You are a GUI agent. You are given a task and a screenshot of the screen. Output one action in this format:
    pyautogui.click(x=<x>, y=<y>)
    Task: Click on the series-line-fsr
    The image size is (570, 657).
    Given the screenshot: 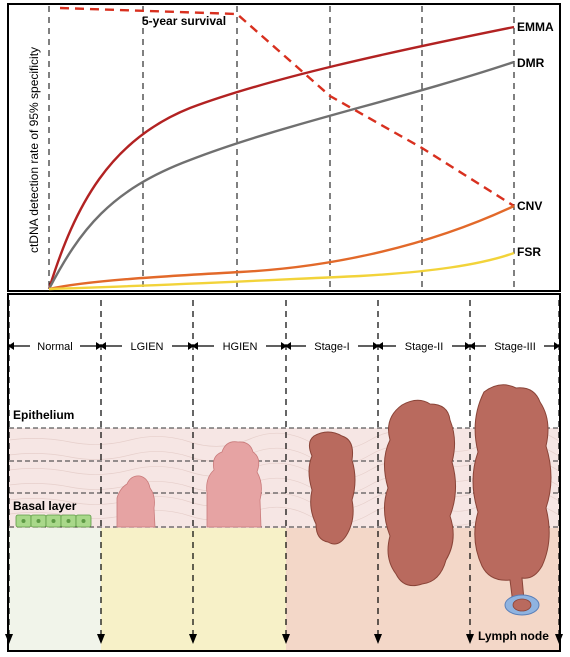 What is the action you would take?
    pyautogui.click(x=281, y=271)
    